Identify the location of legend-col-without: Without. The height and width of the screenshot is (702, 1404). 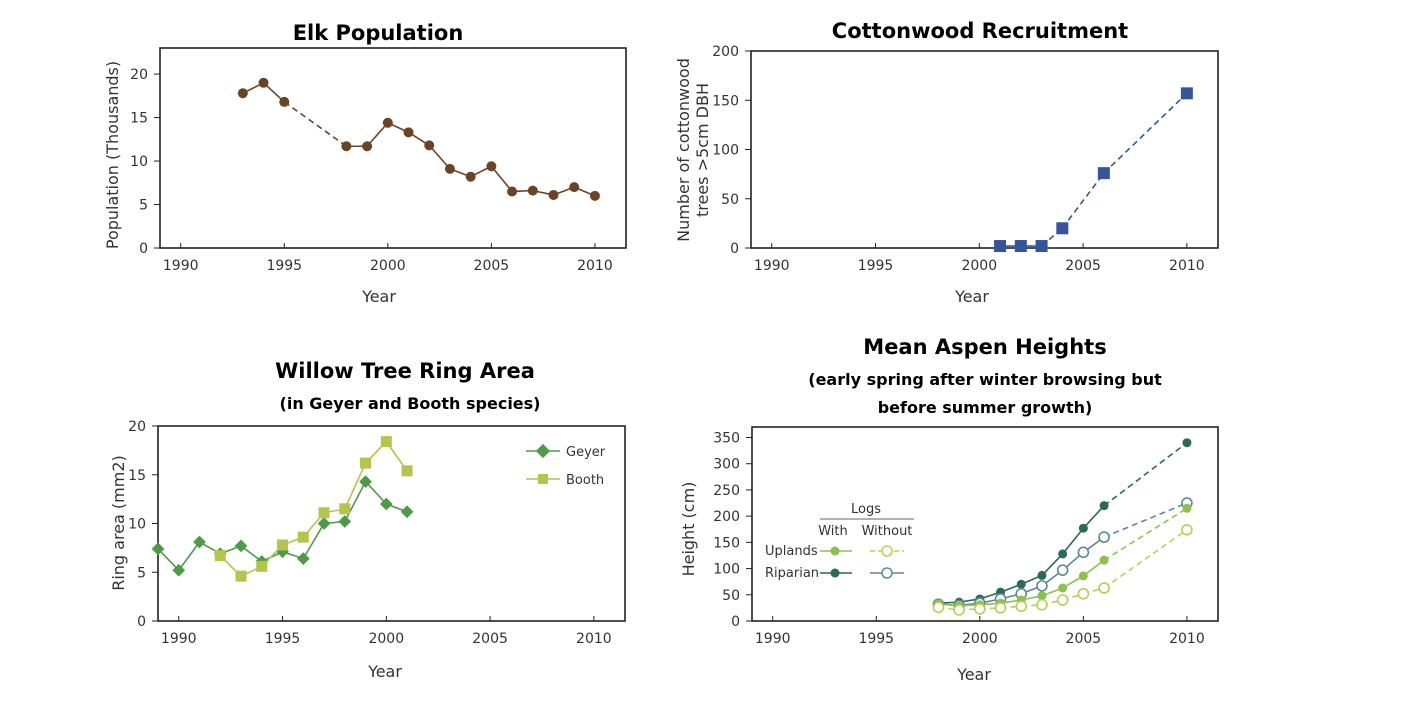
(887, 531).